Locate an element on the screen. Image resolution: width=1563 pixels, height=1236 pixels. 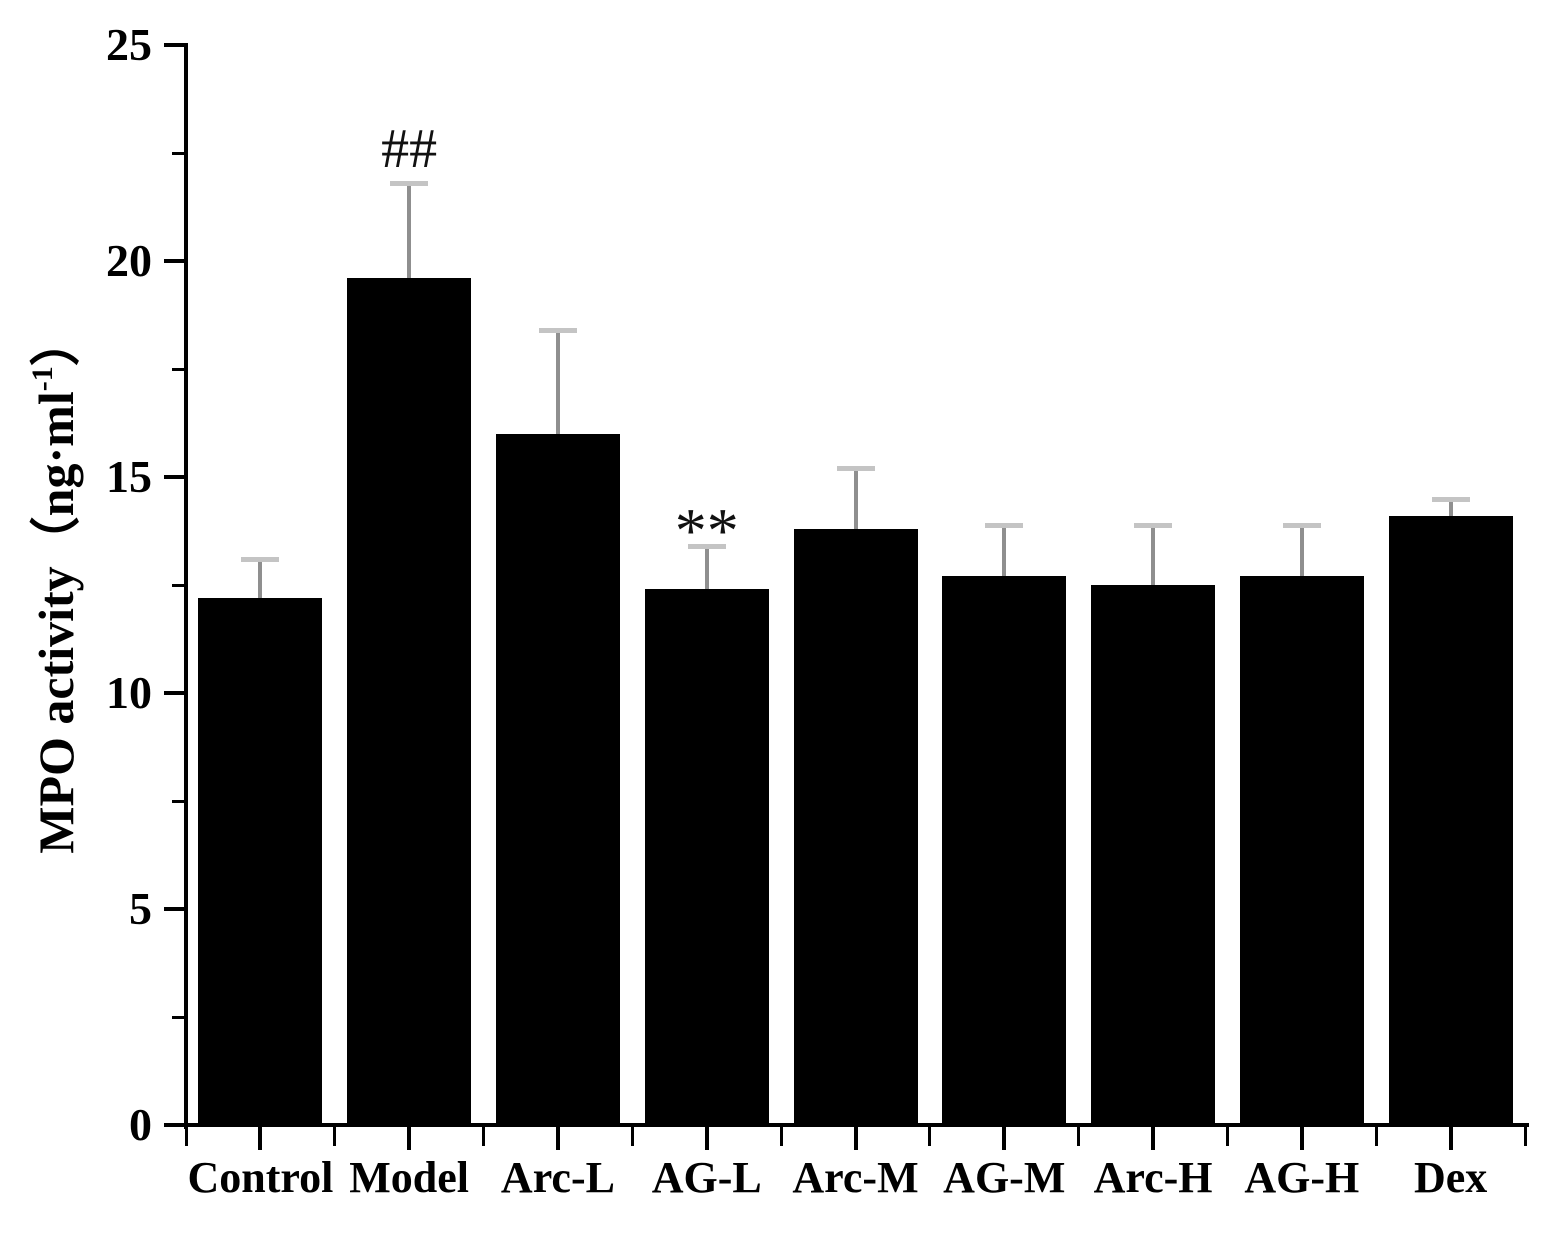
y-tick-label: 5 is located at coordinates (140, 908).